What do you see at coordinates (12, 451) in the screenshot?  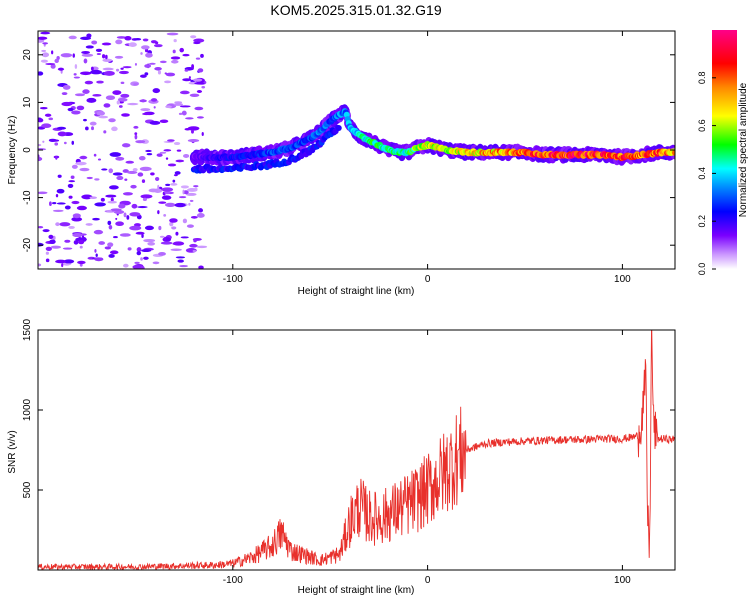 I see `snr-ylabel: SNR (v/v)` at bounding box center [12, 451].